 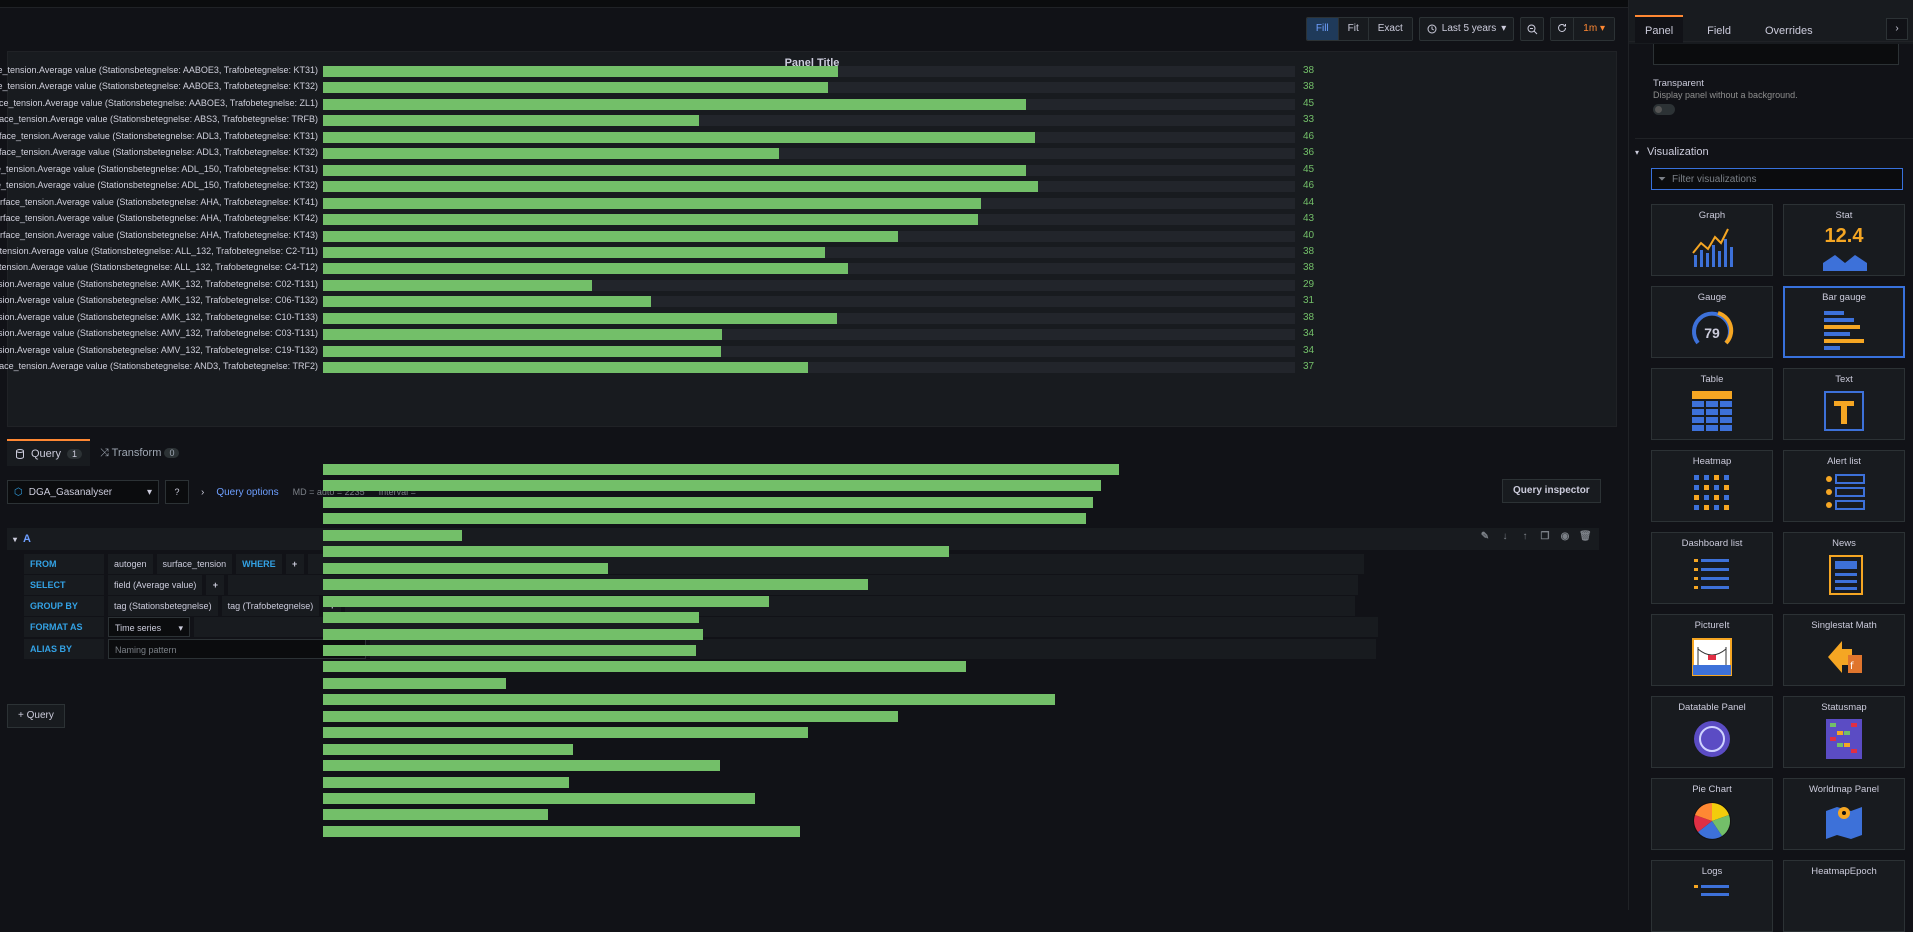 I want to click on formatas-keyword: FORMAT AS, so click(x=64, y=627).